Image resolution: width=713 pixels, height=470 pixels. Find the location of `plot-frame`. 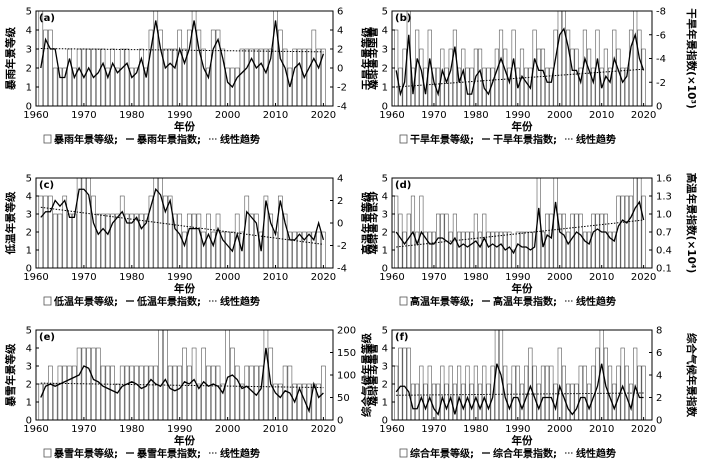

plot-frame is located at coordinates (522, 223).